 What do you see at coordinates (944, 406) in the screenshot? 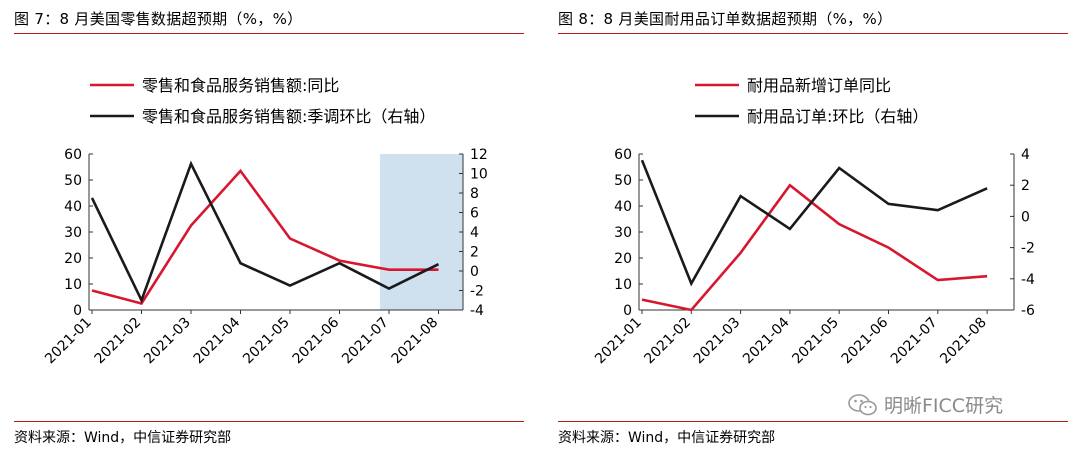
I see `watermark-text: 明晰FICC研究` at bounding box center [944, 406].